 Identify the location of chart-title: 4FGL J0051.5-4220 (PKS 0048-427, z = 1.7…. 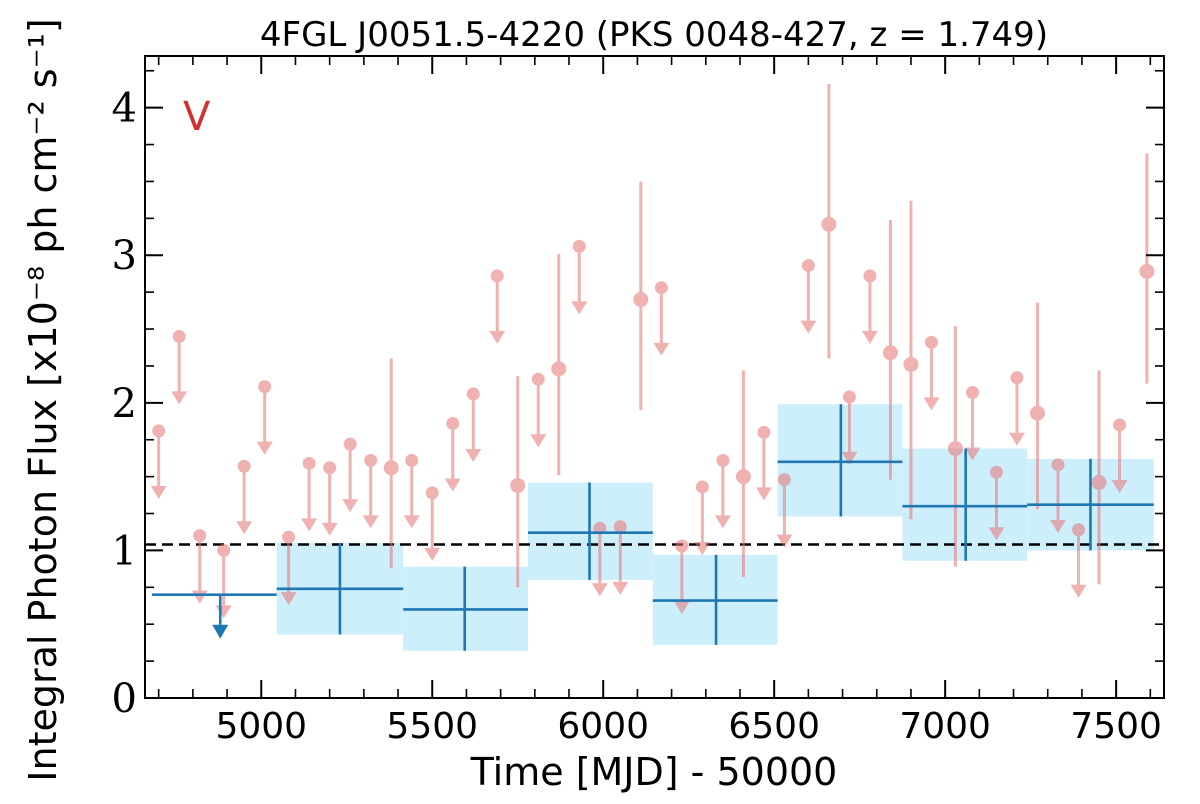
(654, 35).